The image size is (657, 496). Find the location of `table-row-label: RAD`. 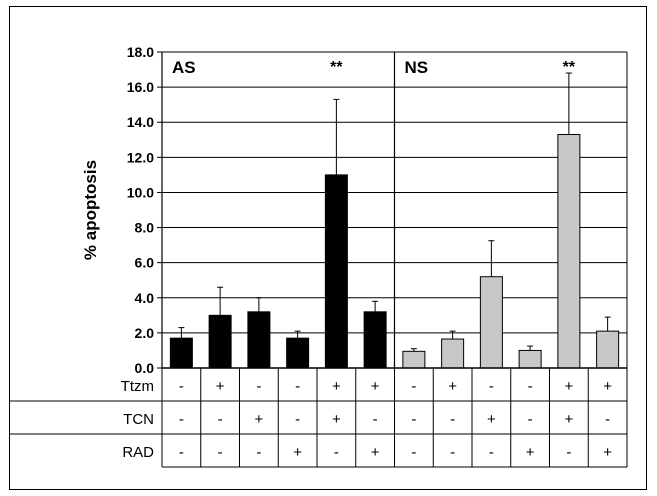

table-row-label: RAD is located at coordinates (138, 452).